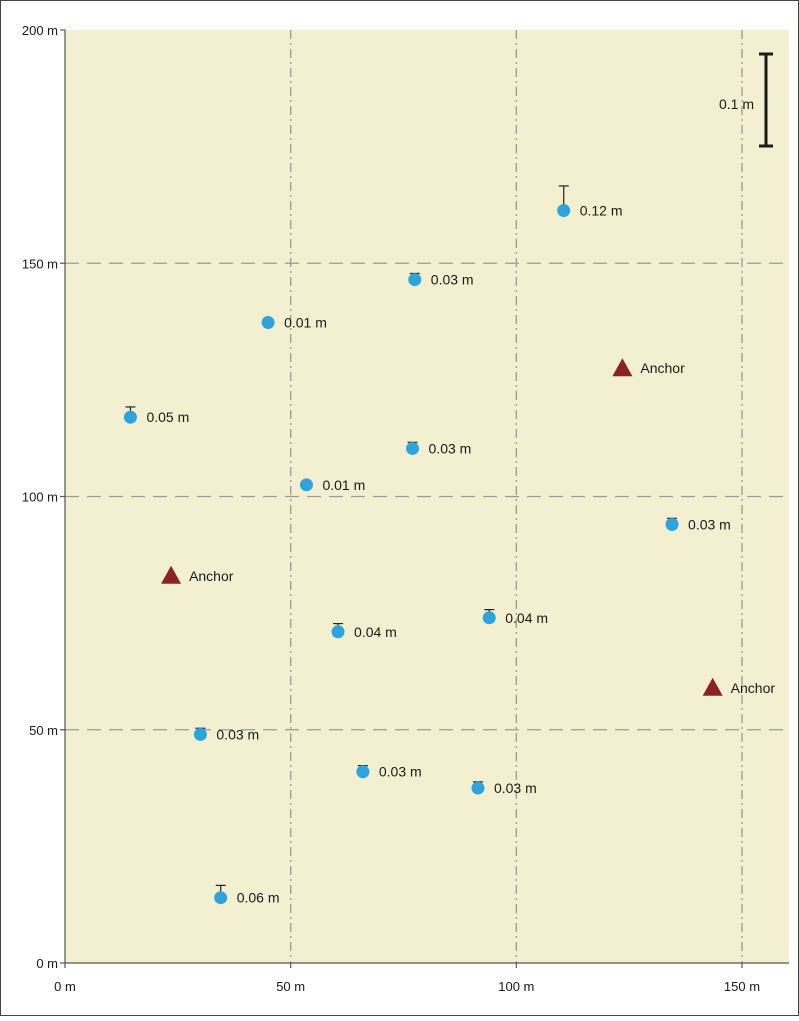 The image size is (799, 1021). I want to click on y-tick-label: 50 m, so click(43, 730).